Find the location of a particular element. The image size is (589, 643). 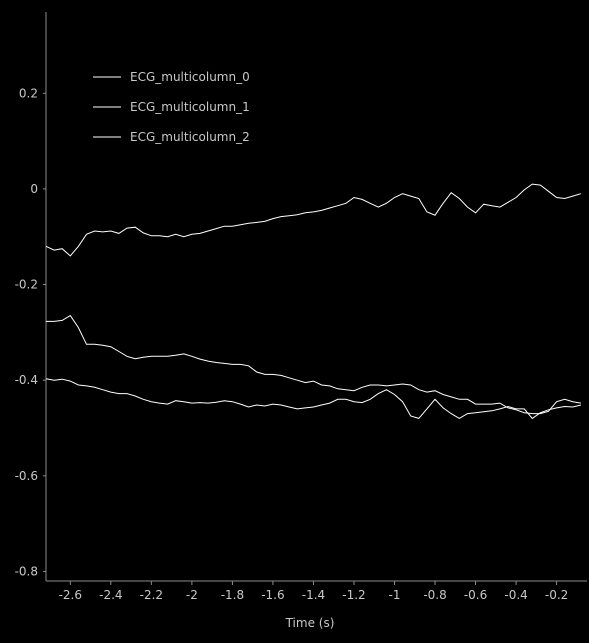

x-tick-label: -0.8 is located at coordinates (434, 595).